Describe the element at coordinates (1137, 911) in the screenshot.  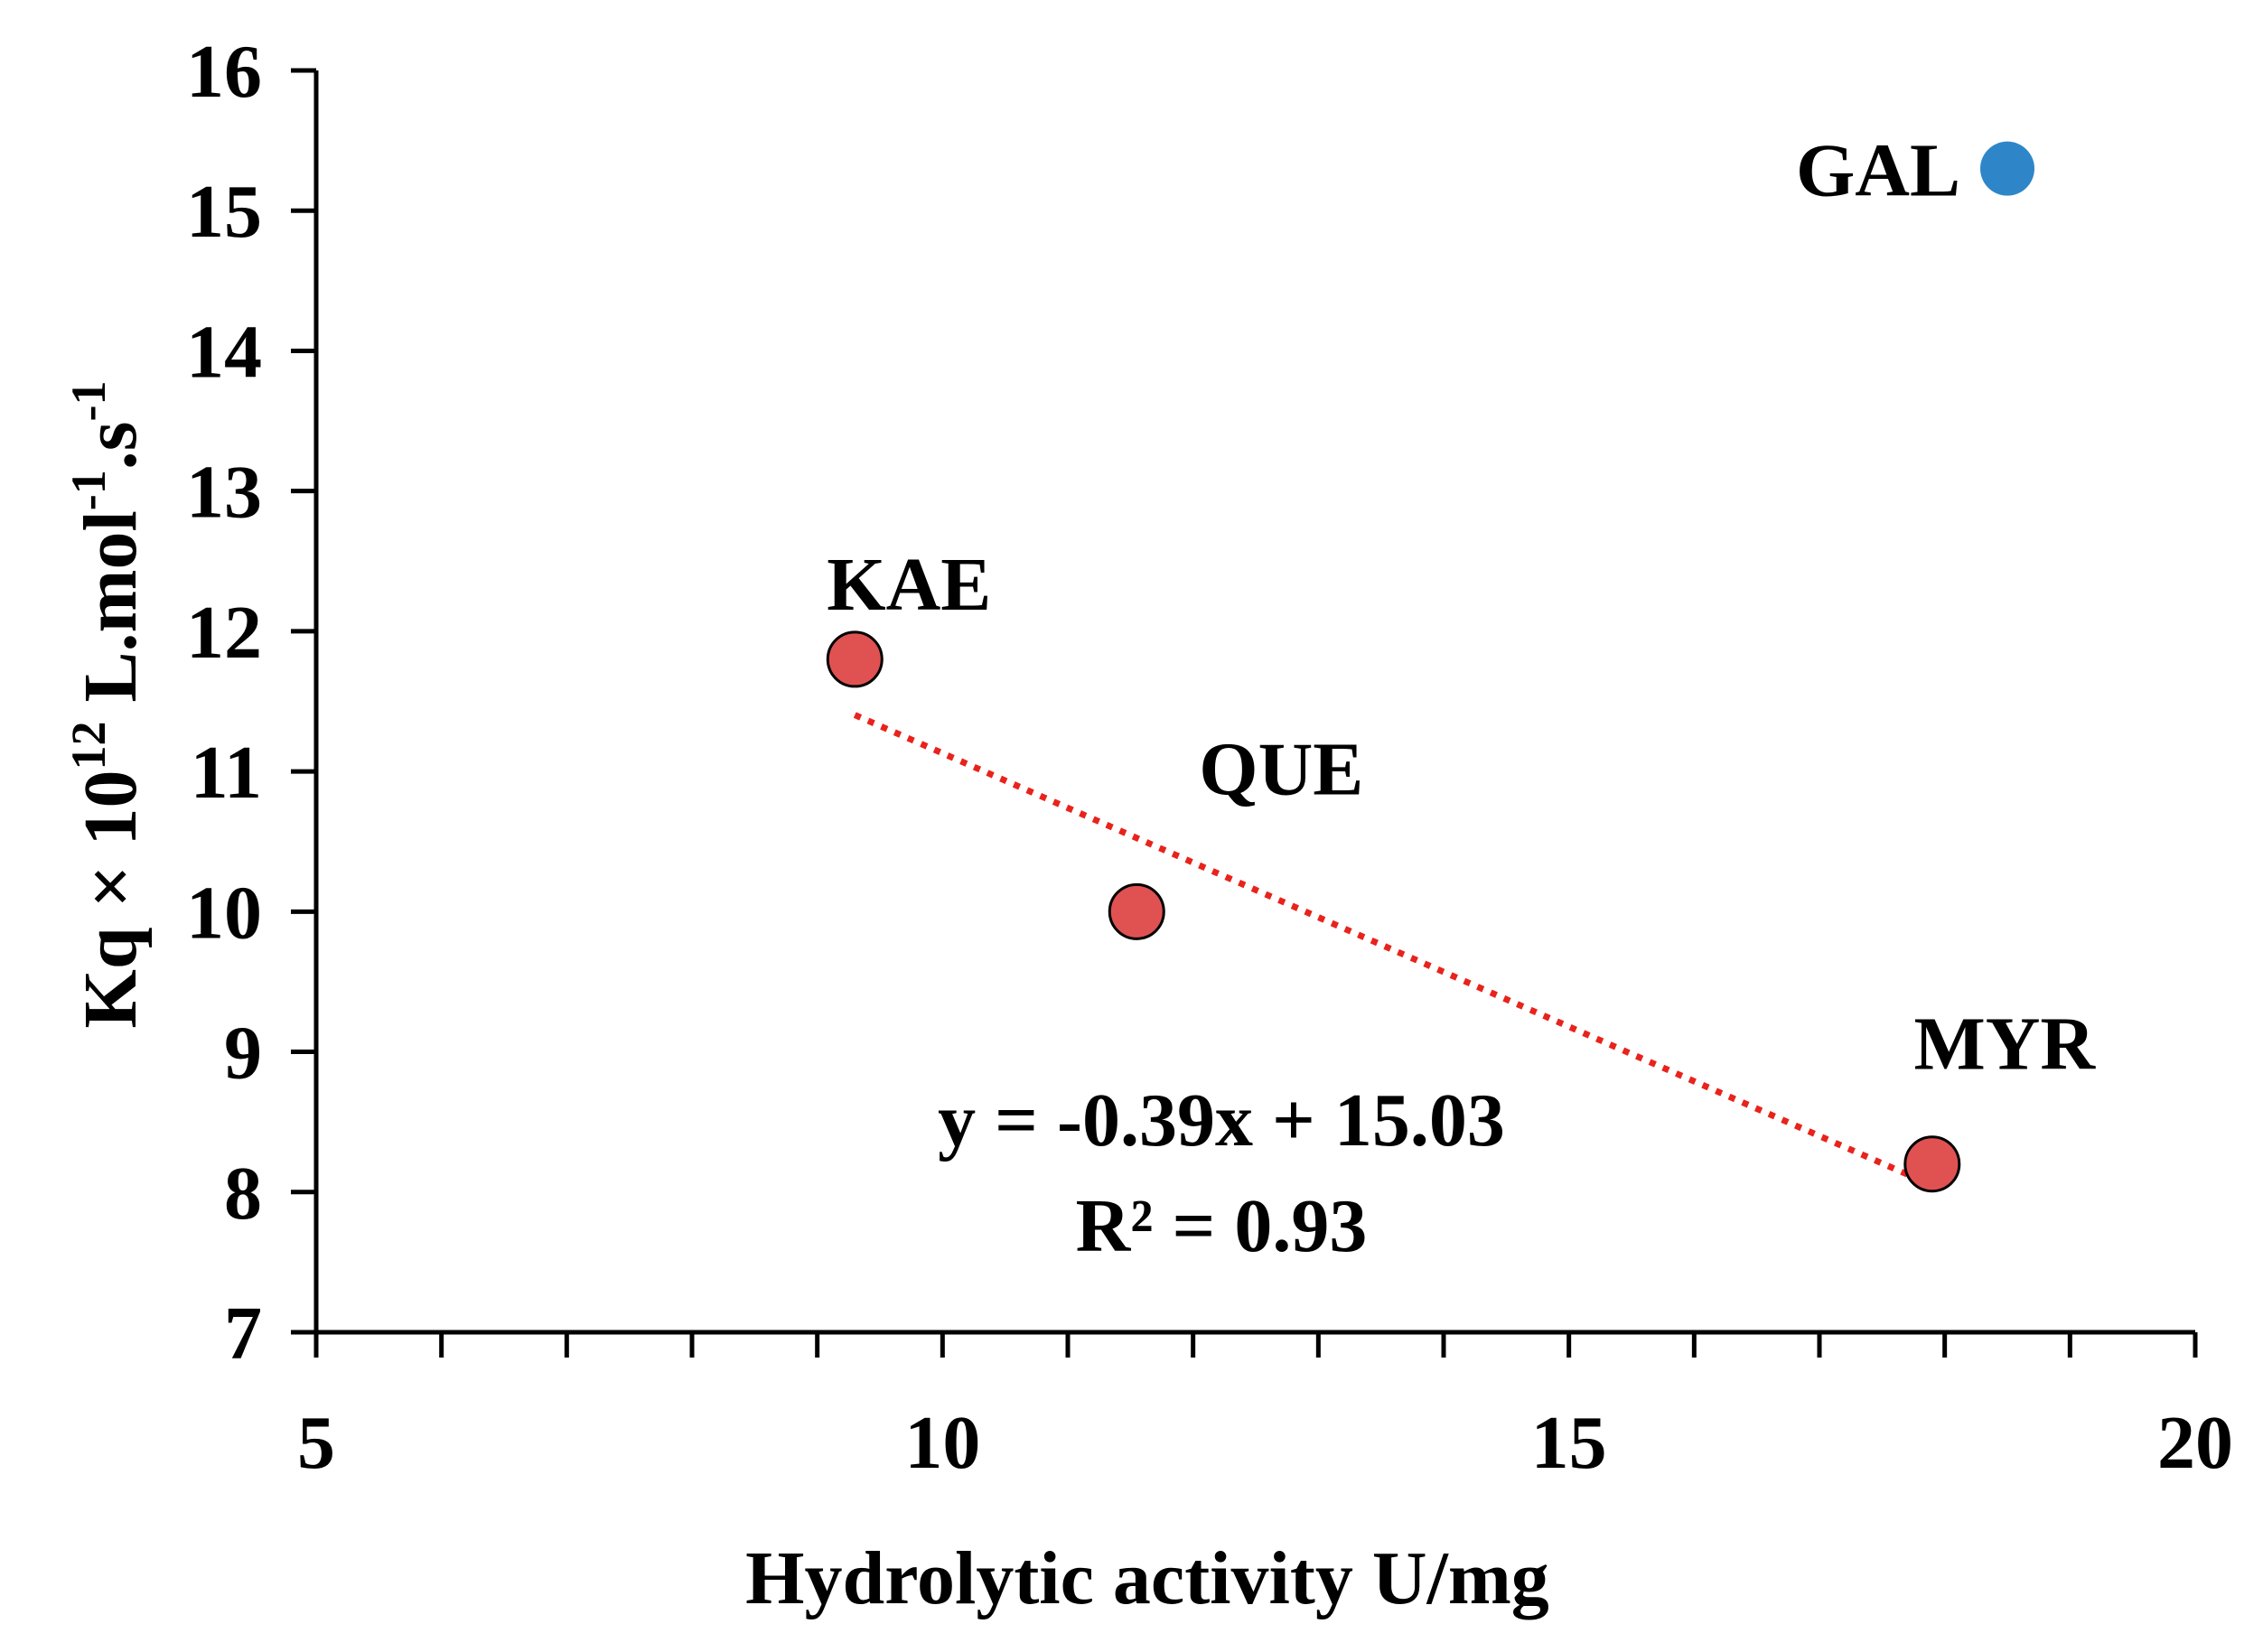
I see `data-point-que` at that location.